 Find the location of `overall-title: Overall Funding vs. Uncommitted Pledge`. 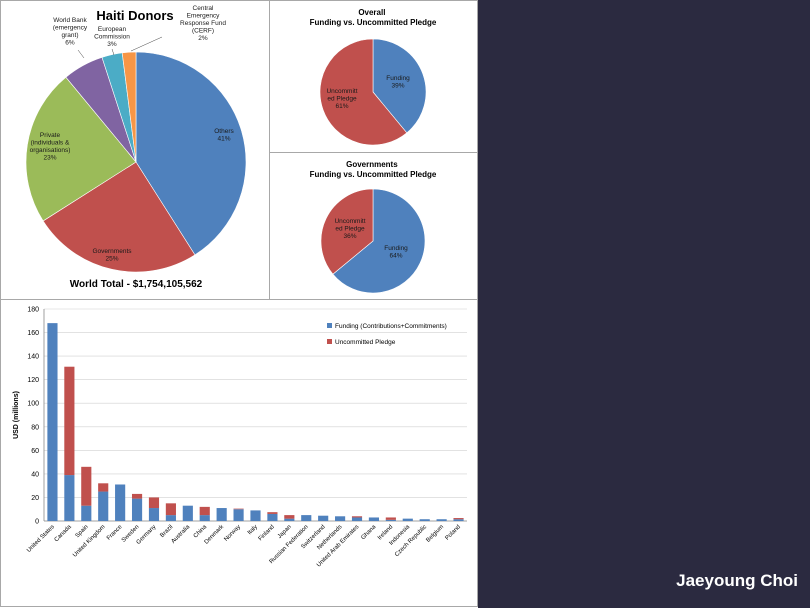

overall-title: Overall Funding vs. Uncommitted Pledge is located at coordinates (373, 17).